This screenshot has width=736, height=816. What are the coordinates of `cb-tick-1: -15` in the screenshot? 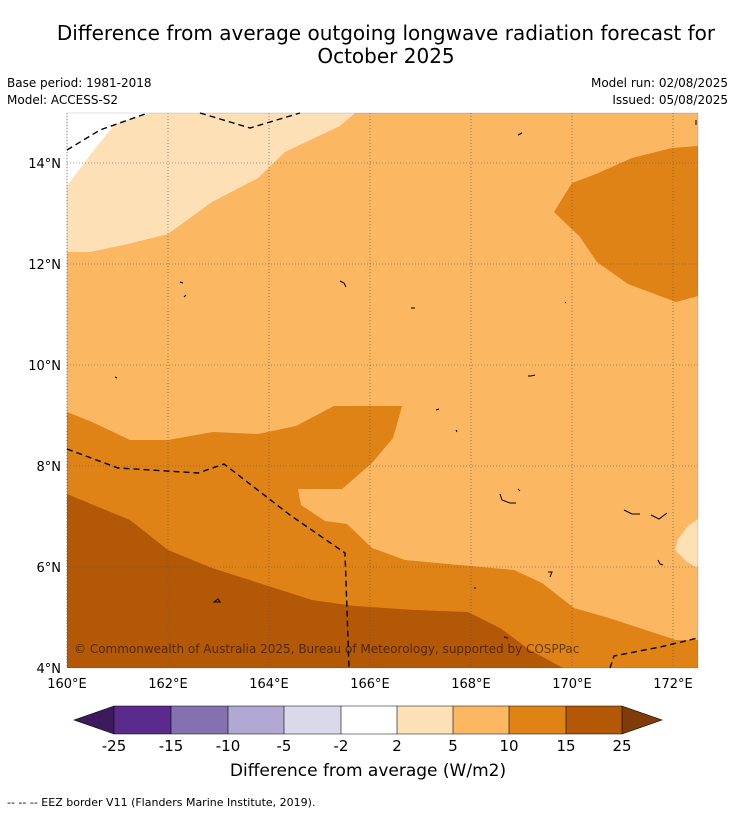 It's located at (171, 746).